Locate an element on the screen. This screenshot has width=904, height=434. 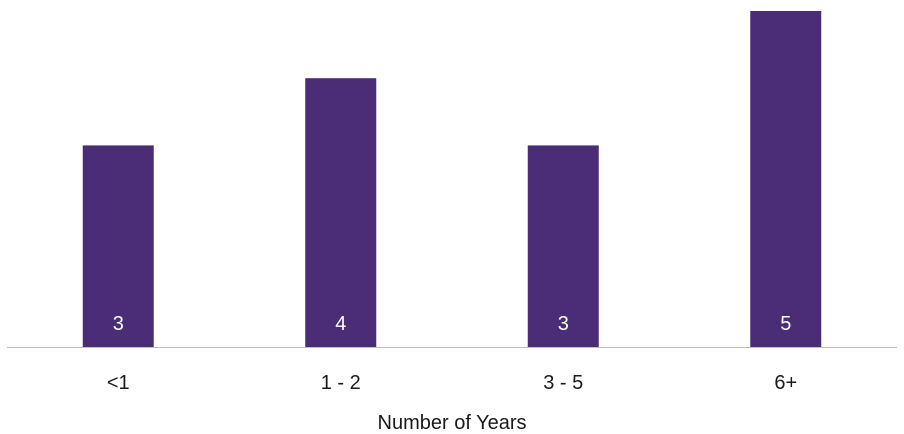
data-label-2: 3 is located at coordinates (563, 324).